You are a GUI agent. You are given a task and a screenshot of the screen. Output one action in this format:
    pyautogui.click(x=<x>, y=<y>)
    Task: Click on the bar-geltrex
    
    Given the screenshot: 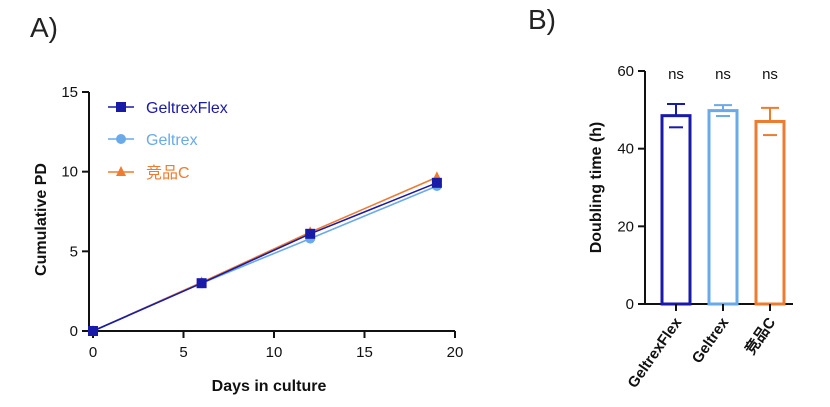 What is the action you would take?
    pyautogui.click(x=723, y=207)
    